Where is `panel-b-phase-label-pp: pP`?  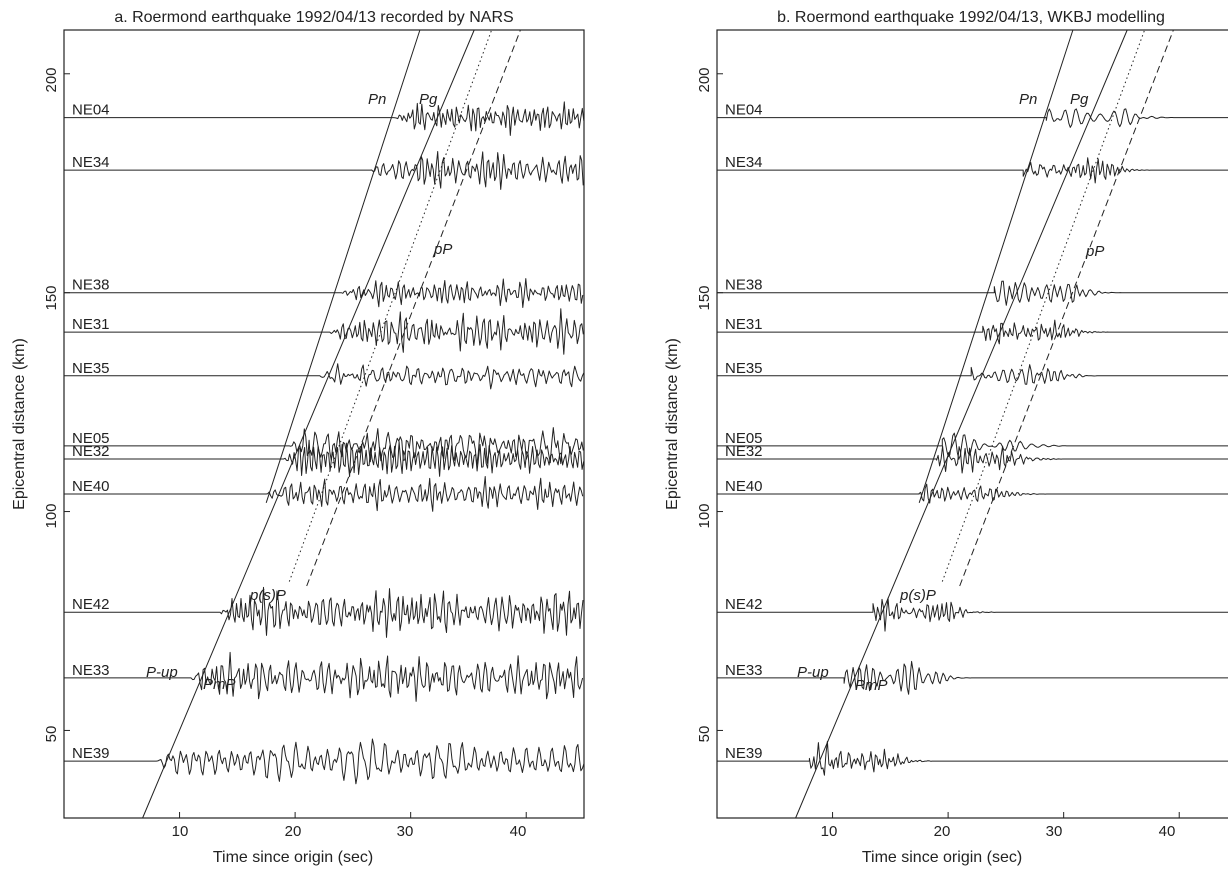 panel-b-phase-label-pp: pP is located at coordinates (1094, 251).